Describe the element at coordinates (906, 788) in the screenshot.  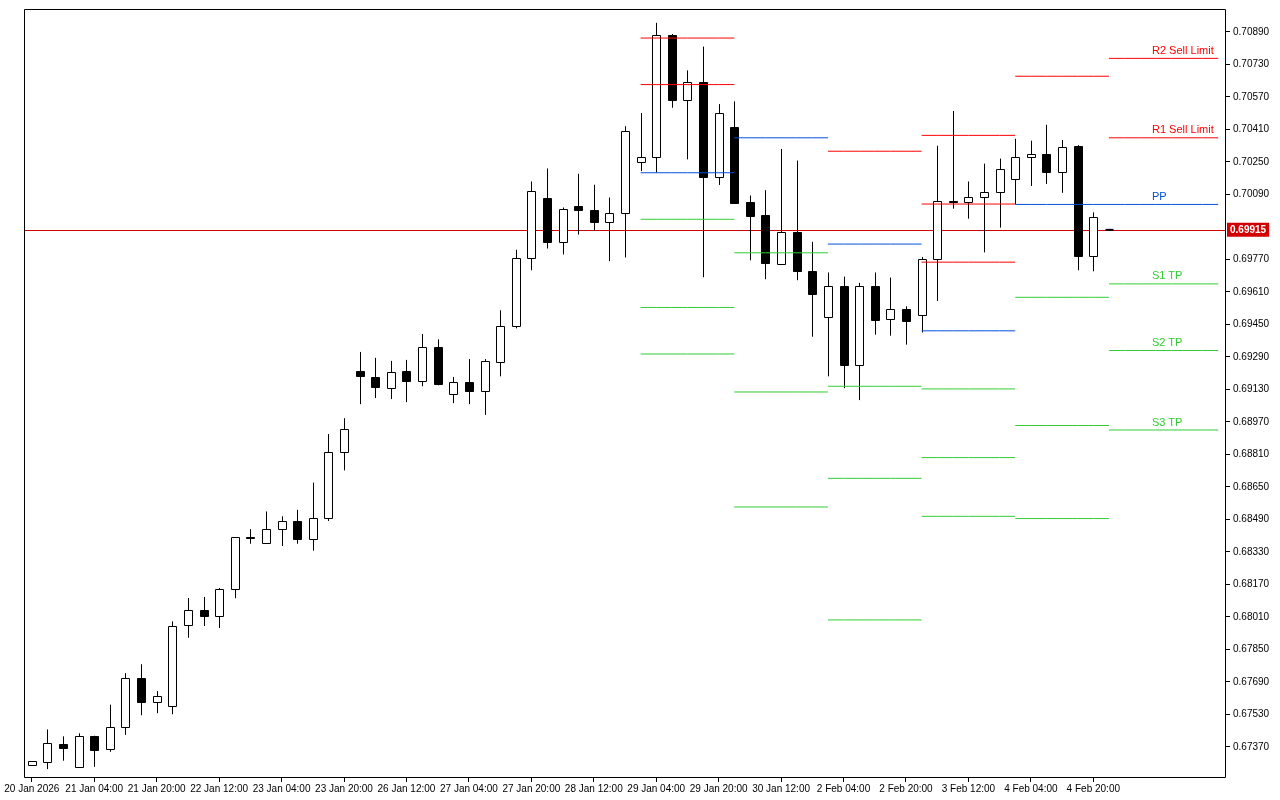
I see `x-tick-label: 2 Feb 20:00` at that location.